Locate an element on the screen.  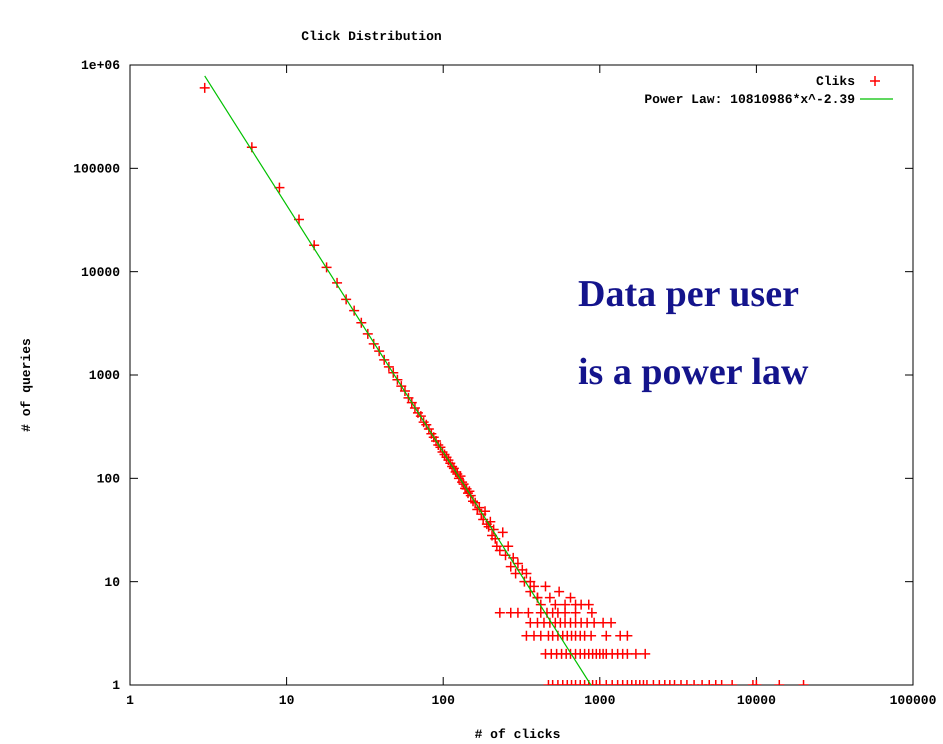
legend-label: Cliks is located at coordinates (836, 81).